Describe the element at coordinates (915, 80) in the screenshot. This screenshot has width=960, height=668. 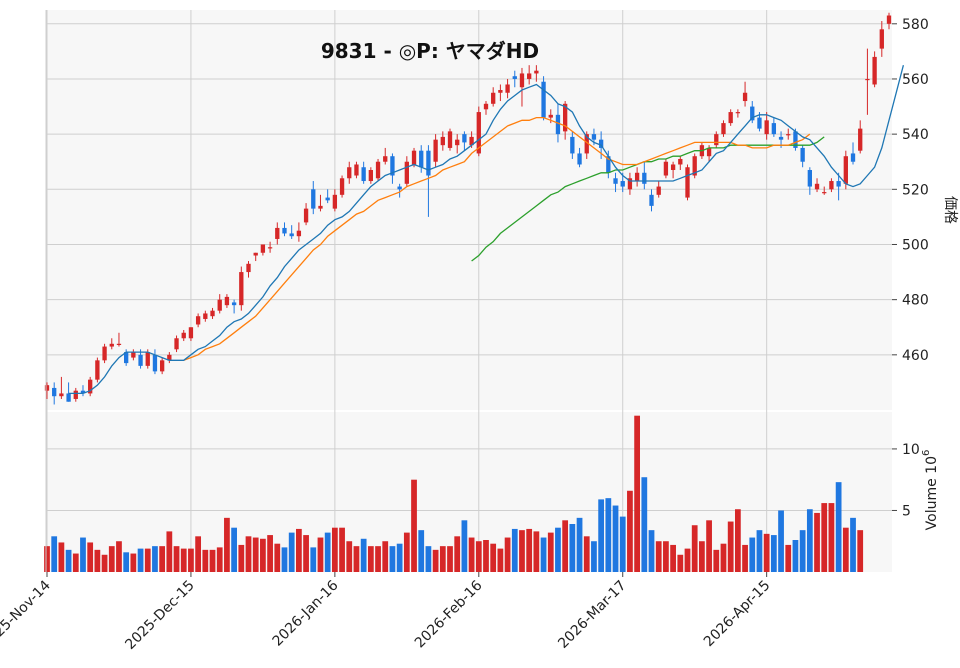
I see `price-tick-label: 560` at that location.